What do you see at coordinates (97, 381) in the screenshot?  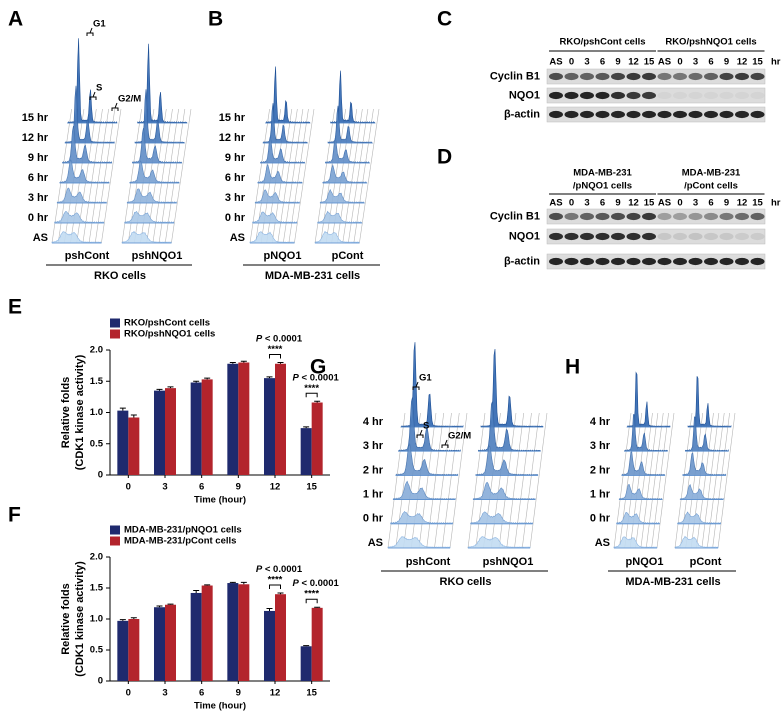 I see `y-tick-label: 1.5` at bounding box center [97, 381].